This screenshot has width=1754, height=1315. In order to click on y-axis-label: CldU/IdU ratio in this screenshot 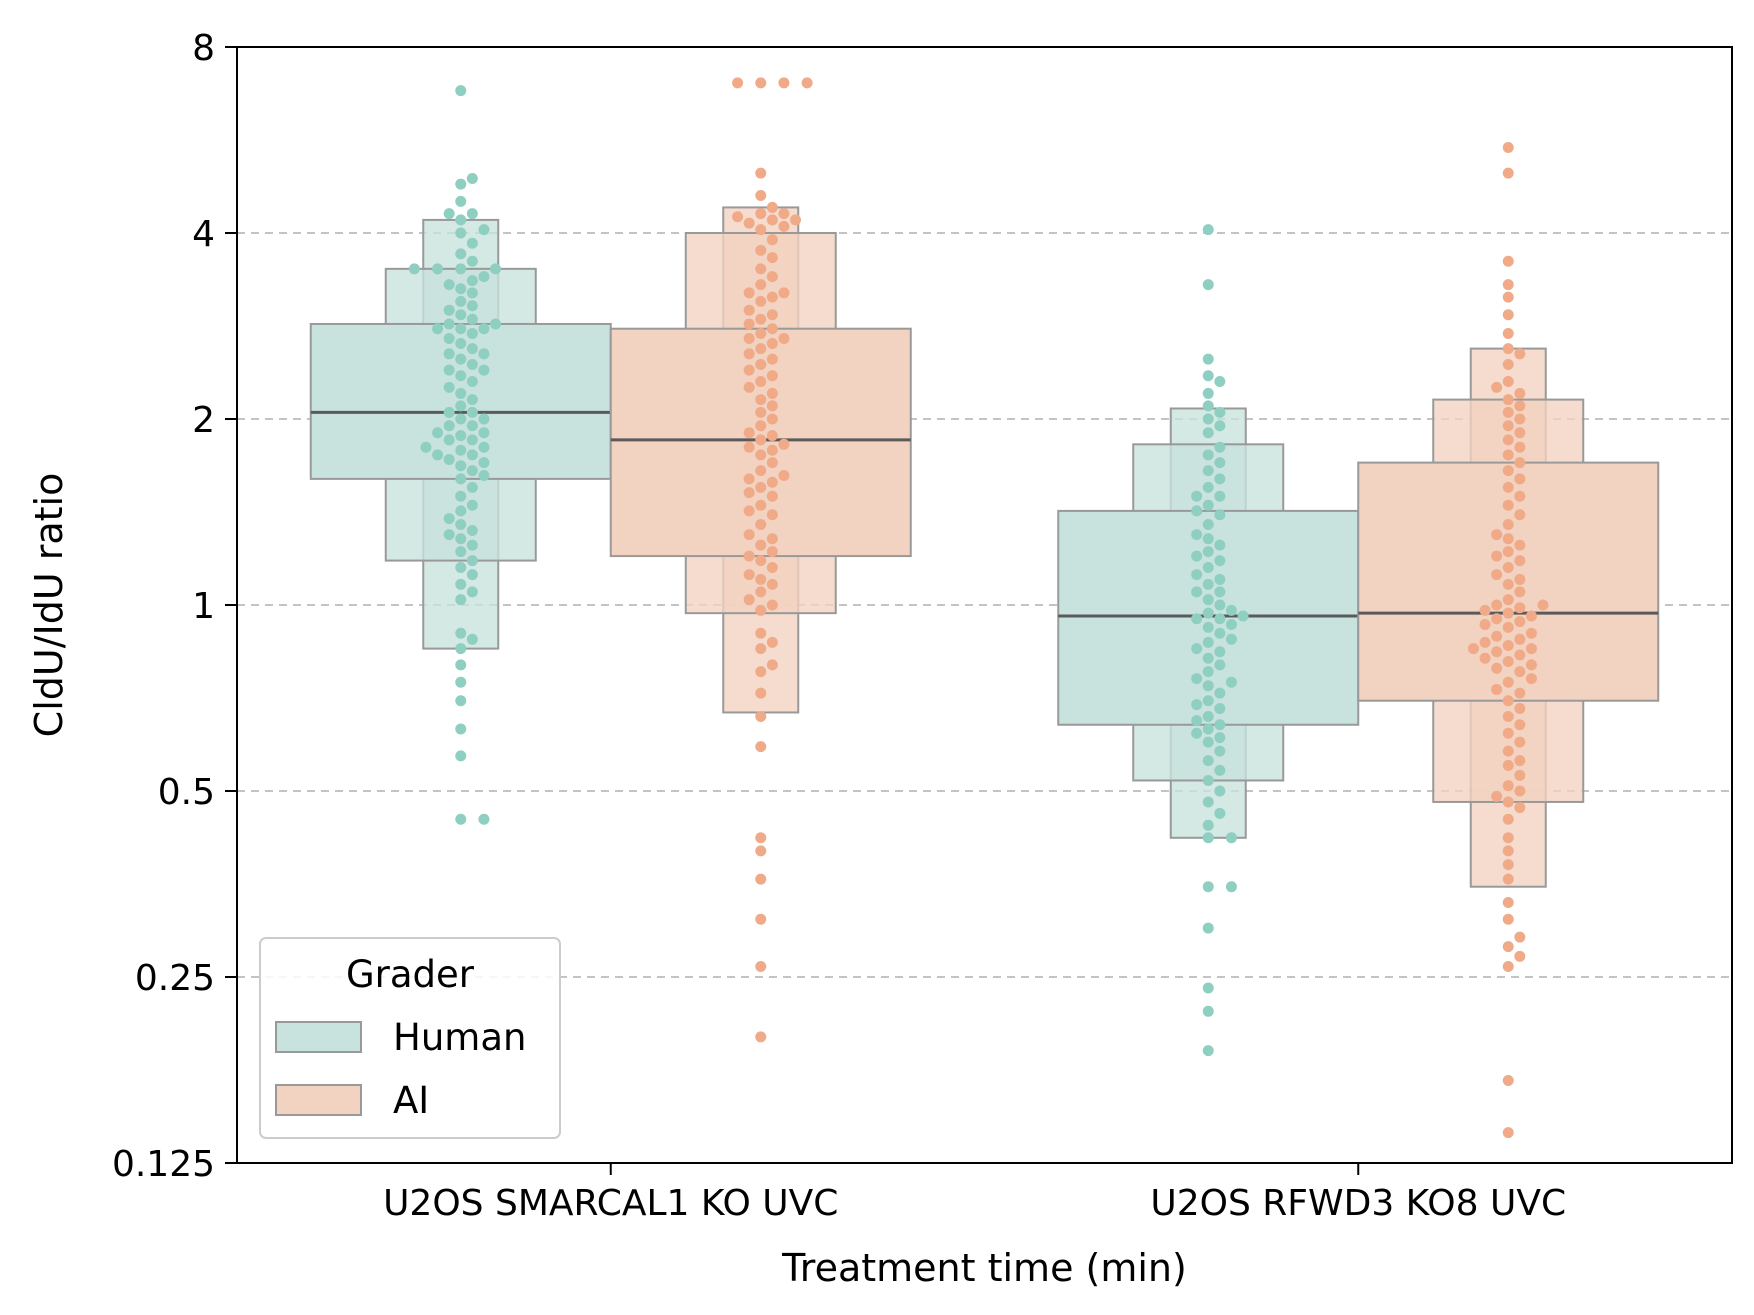, I will do `click(49, 605)`.